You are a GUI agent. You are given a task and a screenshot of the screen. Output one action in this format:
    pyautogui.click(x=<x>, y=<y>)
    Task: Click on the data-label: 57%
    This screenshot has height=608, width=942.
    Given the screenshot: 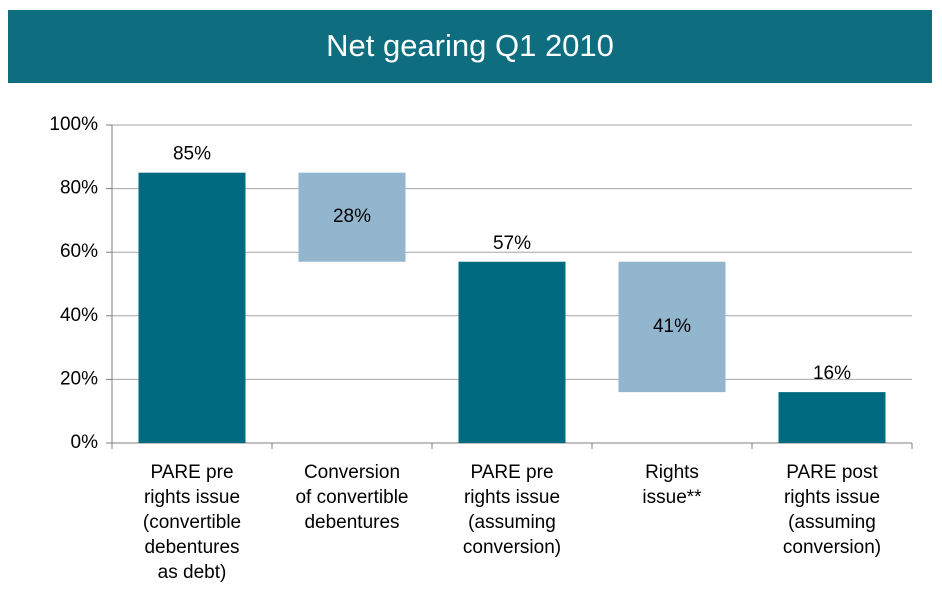 What is the action you would take?
    pyautogui.click(x=512, y=243)
    